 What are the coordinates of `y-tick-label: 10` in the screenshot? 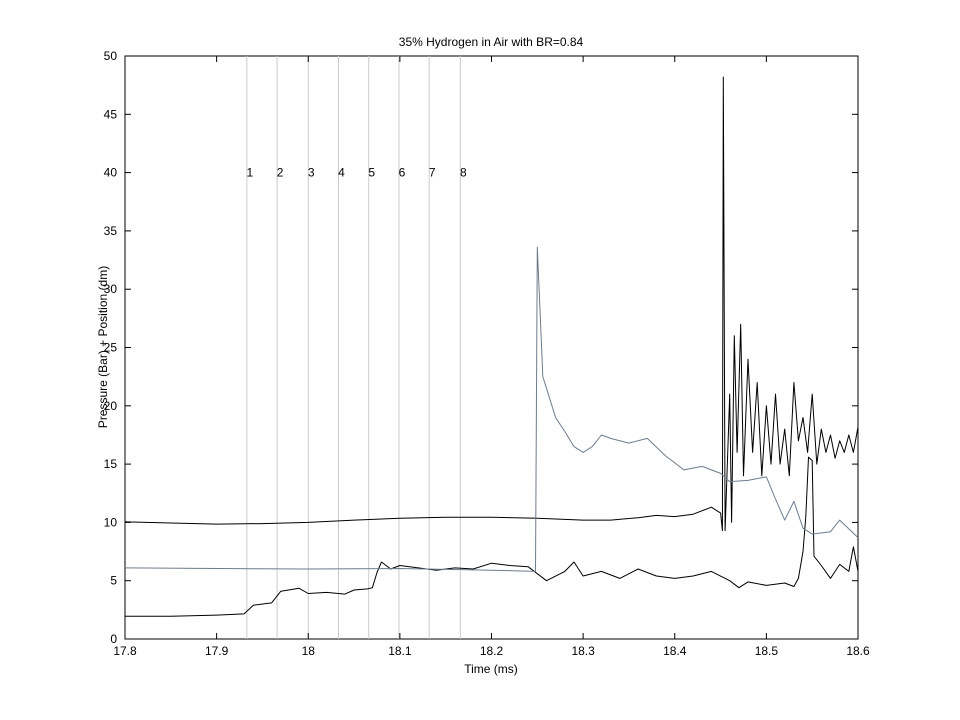 It's located at (111, 522).